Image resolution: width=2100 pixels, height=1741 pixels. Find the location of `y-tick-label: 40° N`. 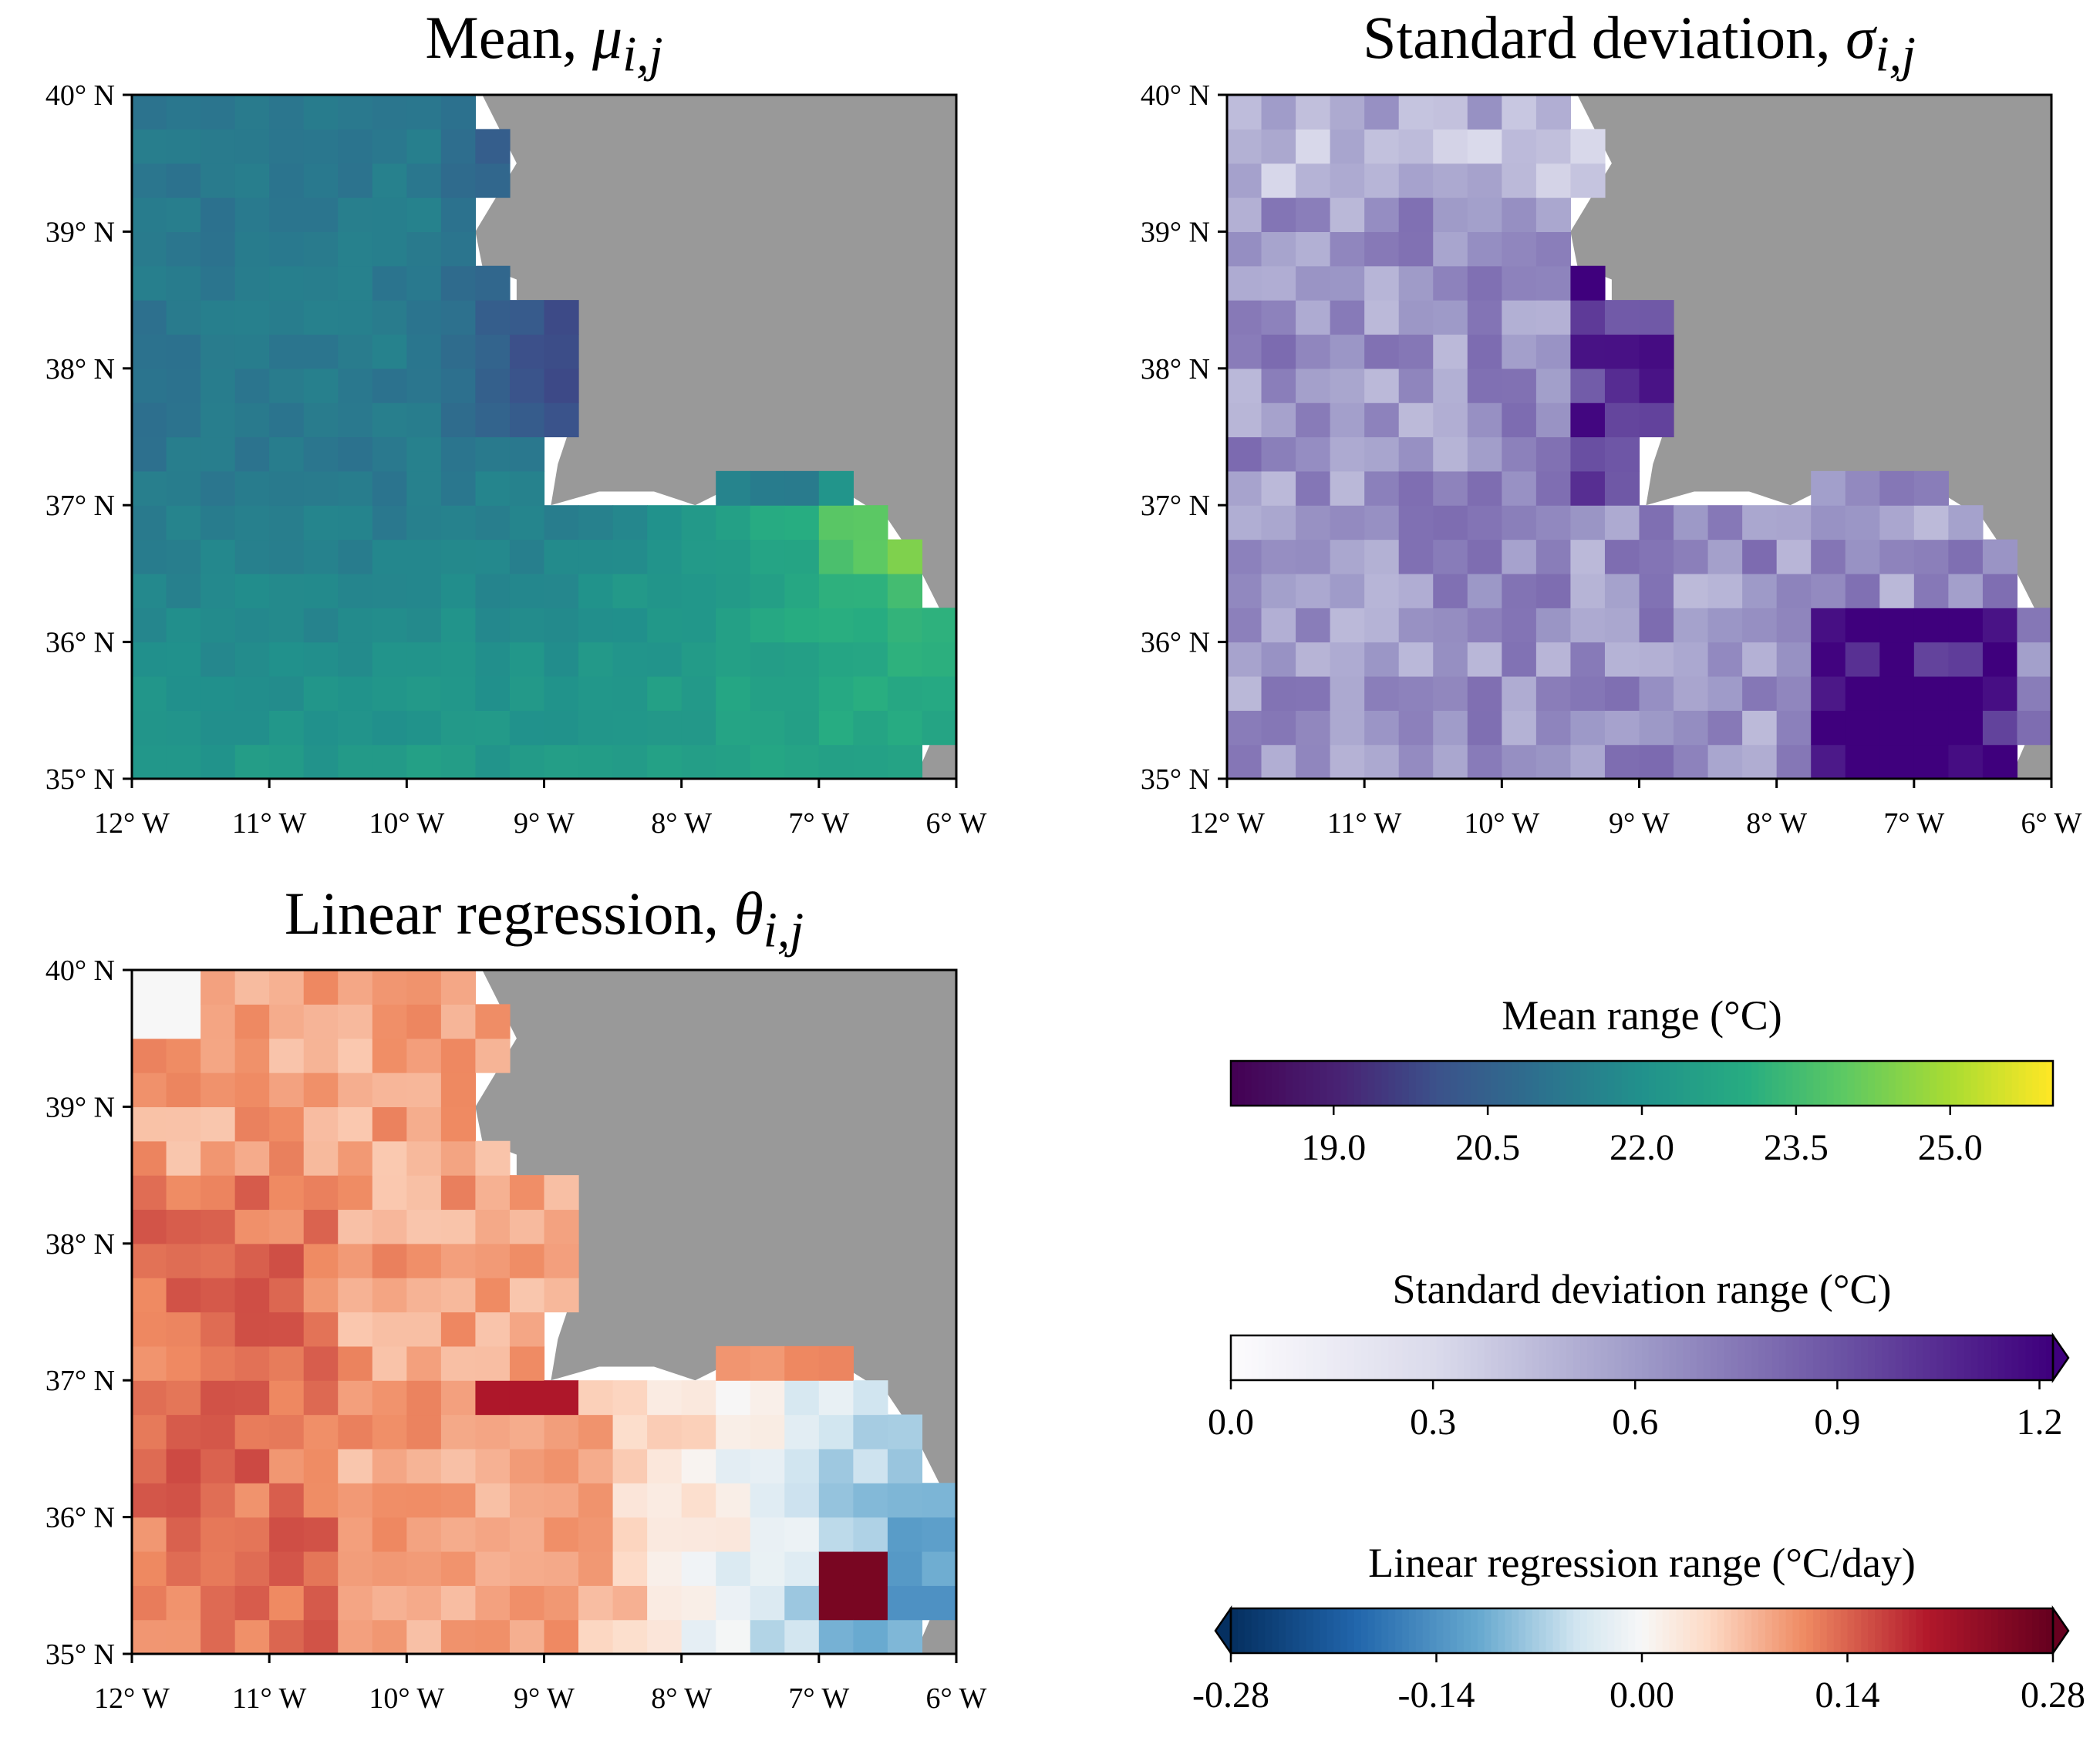

y-tick-label: 40° N is located at coordinates (80, 95).